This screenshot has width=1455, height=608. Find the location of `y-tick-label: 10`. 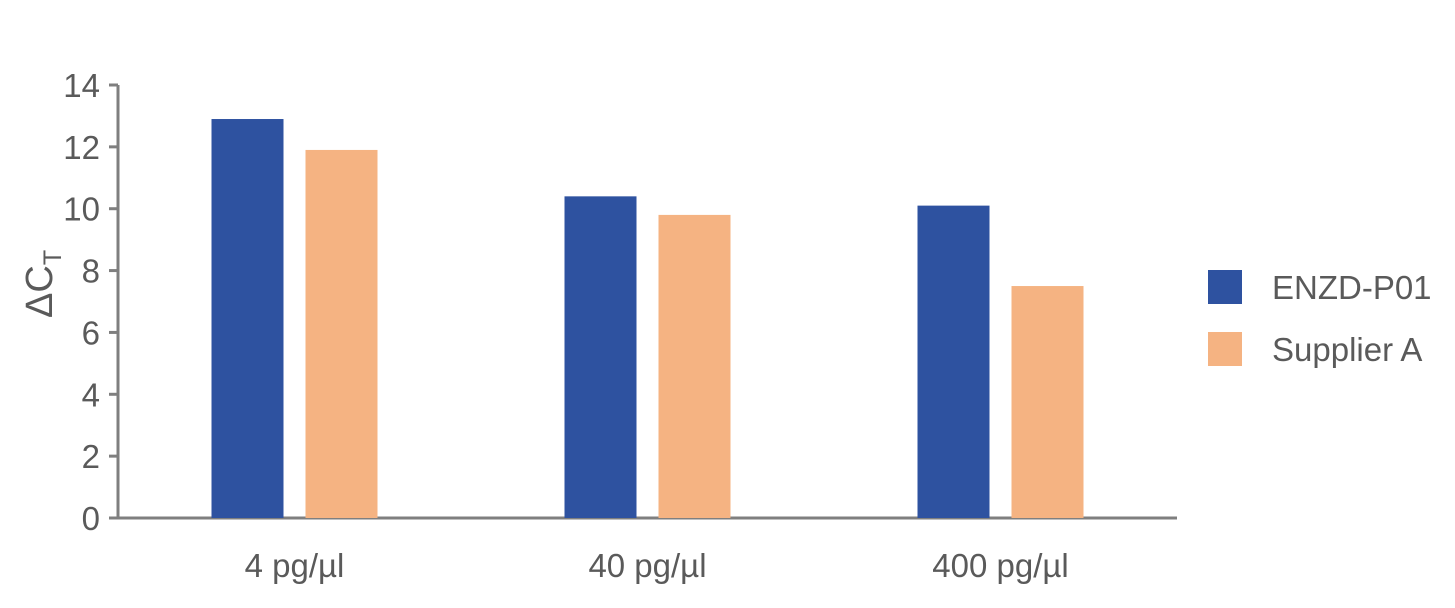

y-tick-label: 10 is located at coordinates (81, 209).